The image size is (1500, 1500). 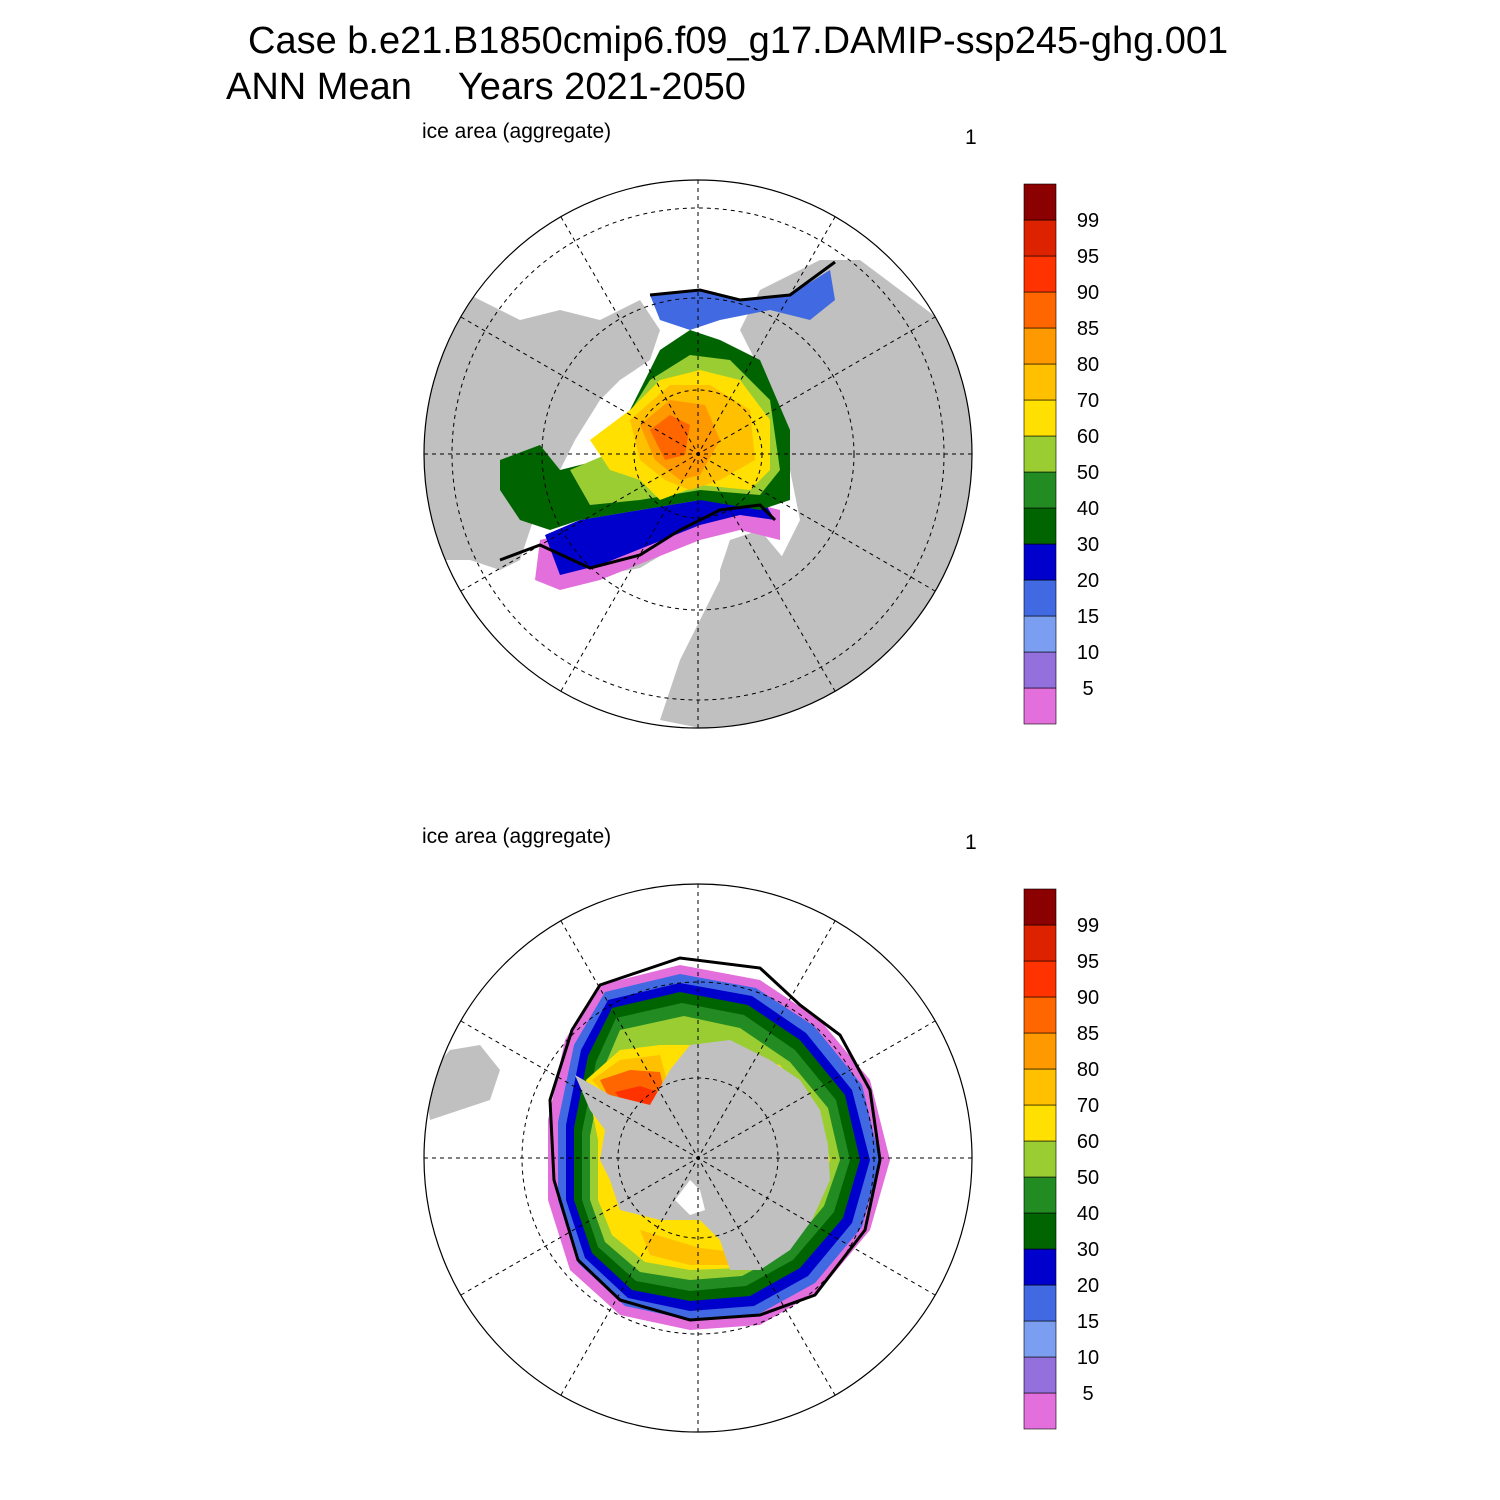 I want to click on south-graticule, so click(x=698, y=1158).